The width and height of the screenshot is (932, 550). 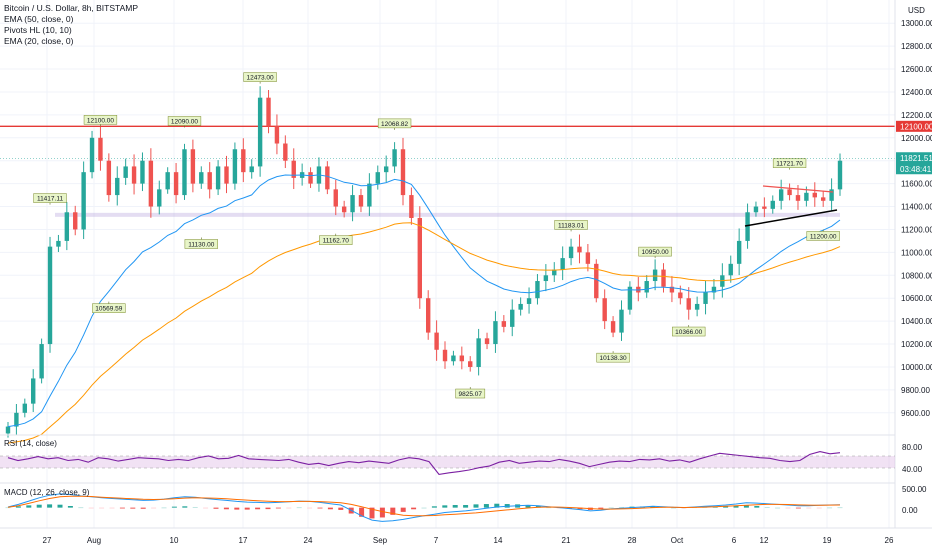 I want to click on time-tick-label: 7, so click(x=436, y=540).